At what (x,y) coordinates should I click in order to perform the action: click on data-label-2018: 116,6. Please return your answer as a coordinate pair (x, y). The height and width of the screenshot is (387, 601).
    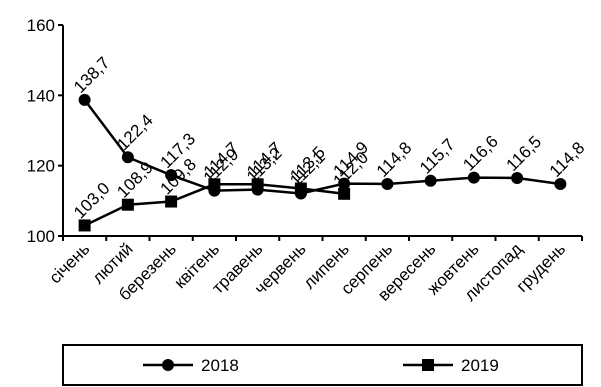
    Looking at the image, I should click on (480, 153).